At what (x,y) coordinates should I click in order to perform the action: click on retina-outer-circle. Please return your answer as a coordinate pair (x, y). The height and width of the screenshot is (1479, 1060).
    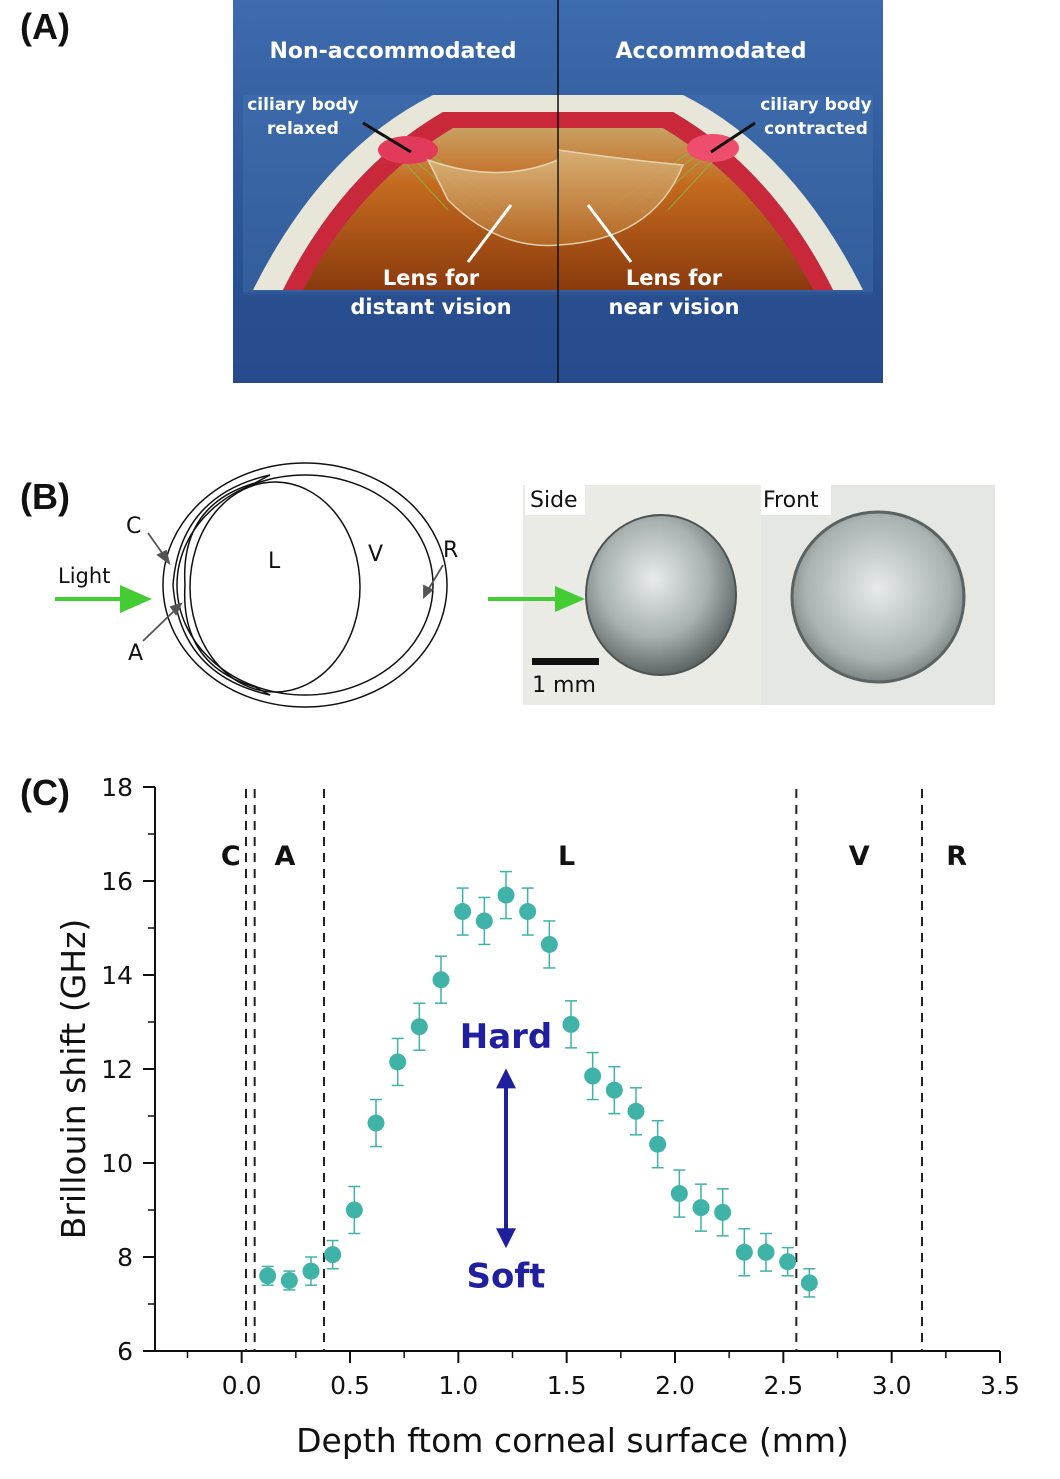
    Looking at the image, I should click on (305, 585).